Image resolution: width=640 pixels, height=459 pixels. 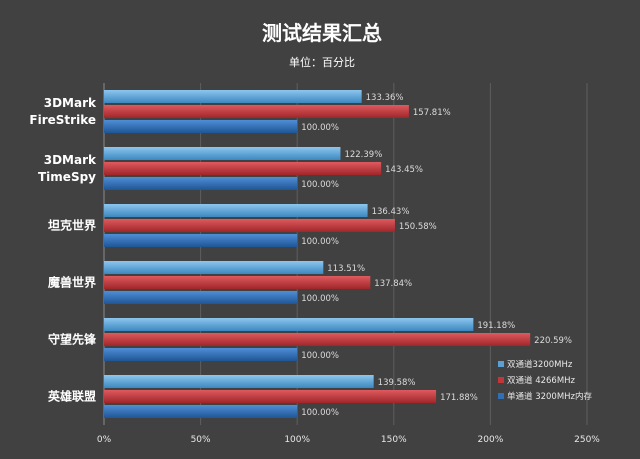 What do you see at coordinates (72, 282) in the screenshot?
I see `category-label: 魔兽世界` at bounding box center [72, 282].